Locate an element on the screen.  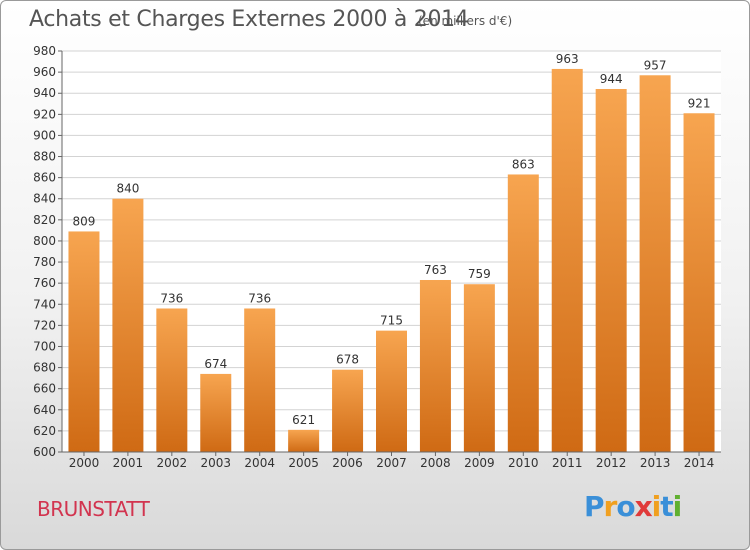
logo-letter: x is located at coordinates (643, 506).